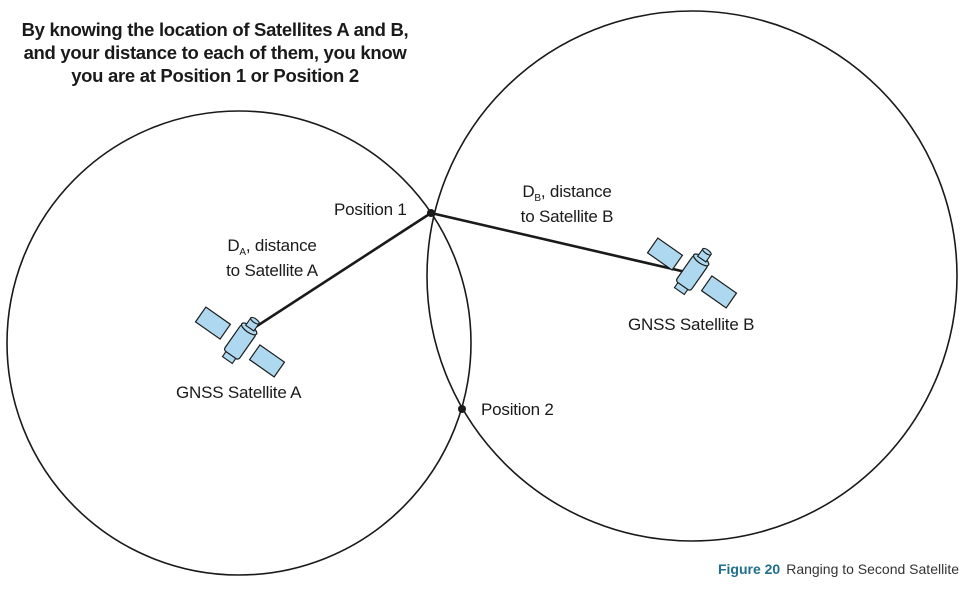 The width and height of the screenshot is (971, 590). What do you see at coordinates (691, 324) in the screenshot?
I see `satellite-b-label: GNSS Satellite B` at bounding box center [691, 324].